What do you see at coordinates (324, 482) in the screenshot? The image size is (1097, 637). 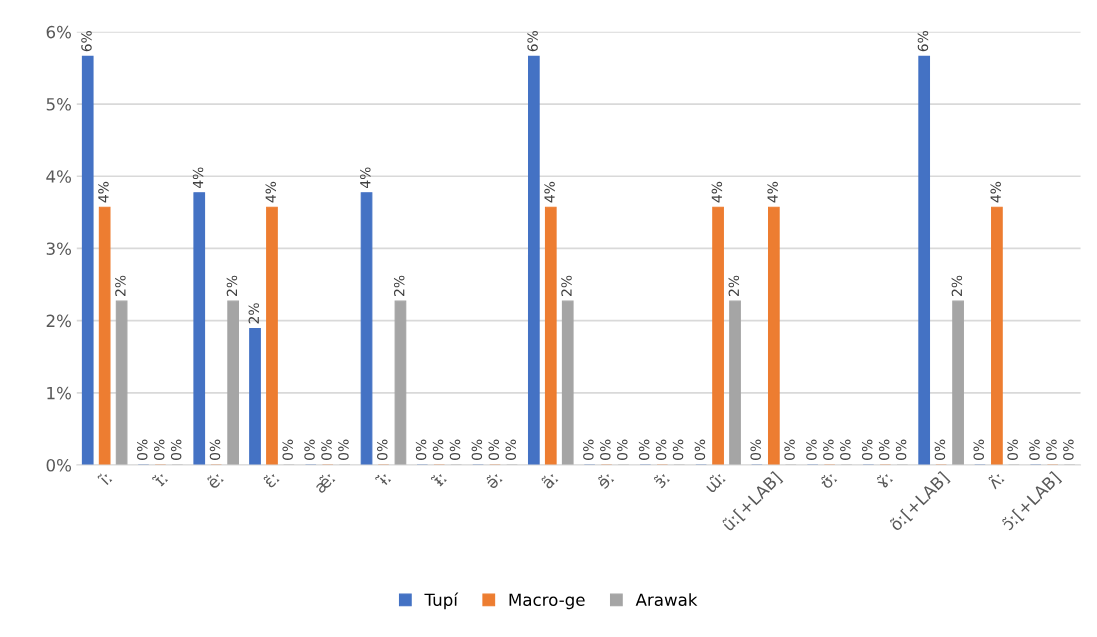 I see `x-tick-label: æ̃ː` at bounding box center [324, 482].